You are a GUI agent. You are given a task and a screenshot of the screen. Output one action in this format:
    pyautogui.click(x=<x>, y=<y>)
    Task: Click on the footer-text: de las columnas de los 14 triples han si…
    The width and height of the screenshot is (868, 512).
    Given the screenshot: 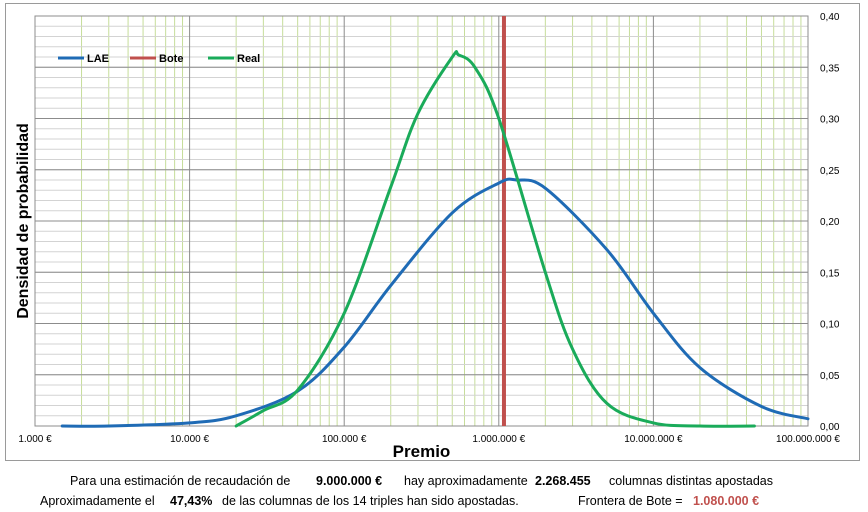 What is the action you would take?
    pyautogui.click(x=370, y=501)
    